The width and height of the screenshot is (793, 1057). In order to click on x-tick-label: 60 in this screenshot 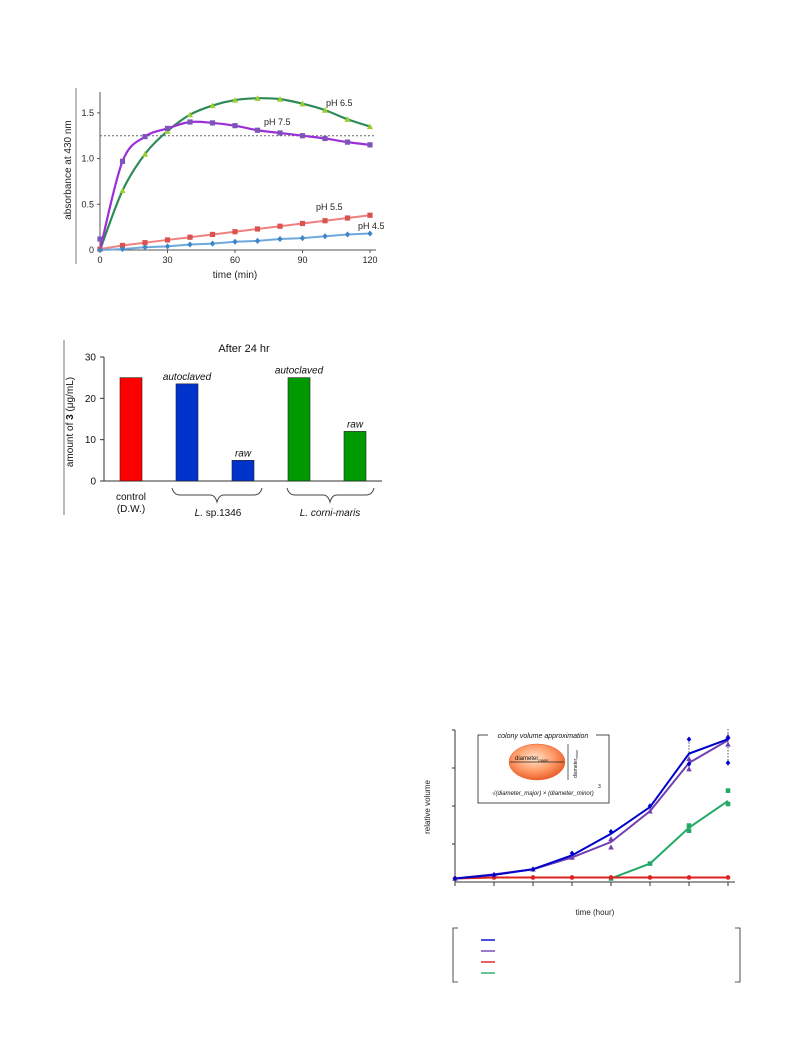, I will do `click(235, 260)`.